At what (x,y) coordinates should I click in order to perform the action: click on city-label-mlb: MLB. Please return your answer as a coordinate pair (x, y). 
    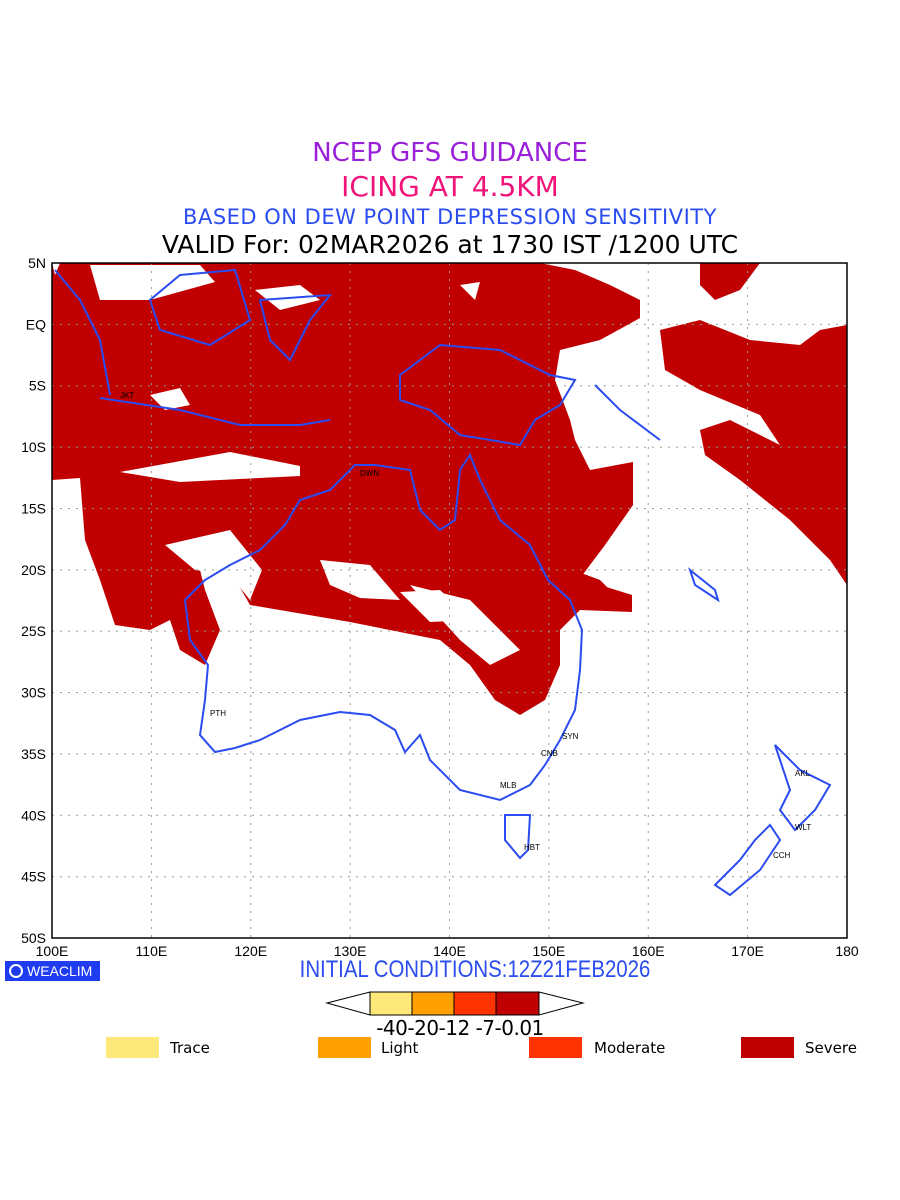
    Looking at the image, I should click on (508, 785).